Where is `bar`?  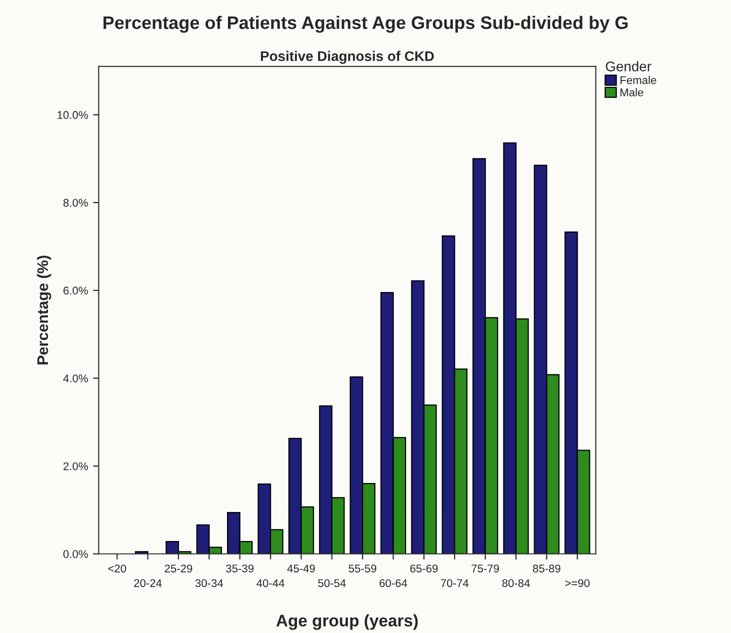 bar is located at coordinates (141, 552).